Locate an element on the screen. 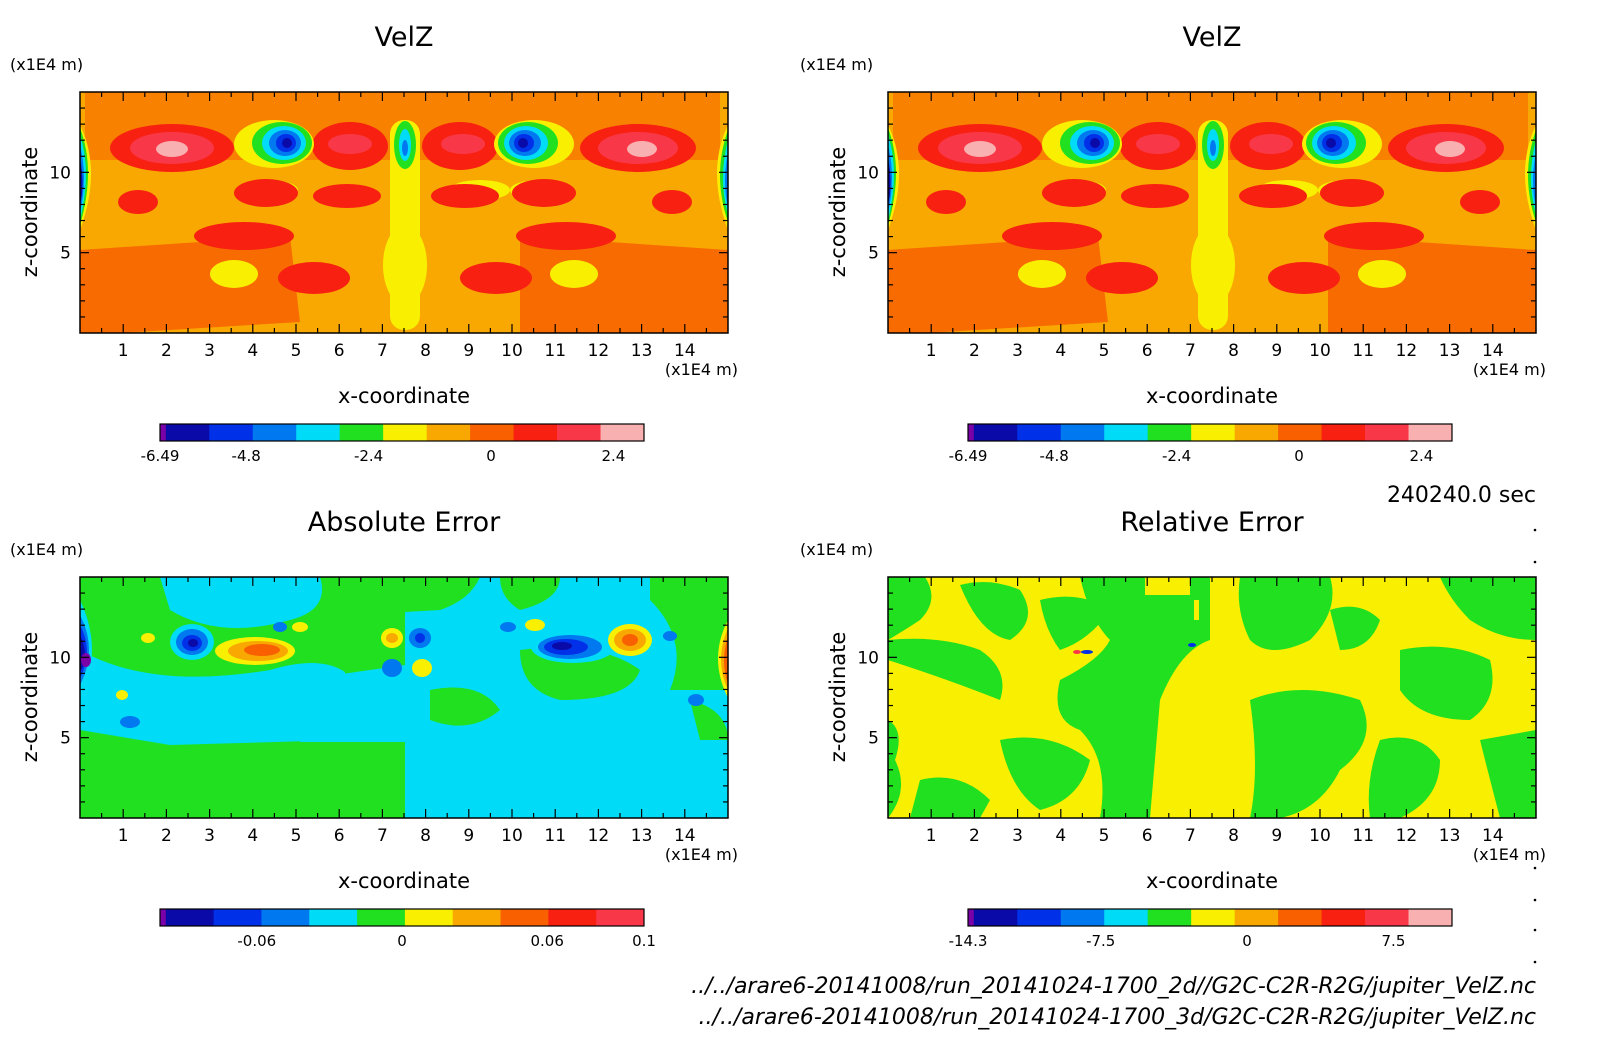  colorbar-tick-label: -7.5 is located at coordinates (1100, 941).